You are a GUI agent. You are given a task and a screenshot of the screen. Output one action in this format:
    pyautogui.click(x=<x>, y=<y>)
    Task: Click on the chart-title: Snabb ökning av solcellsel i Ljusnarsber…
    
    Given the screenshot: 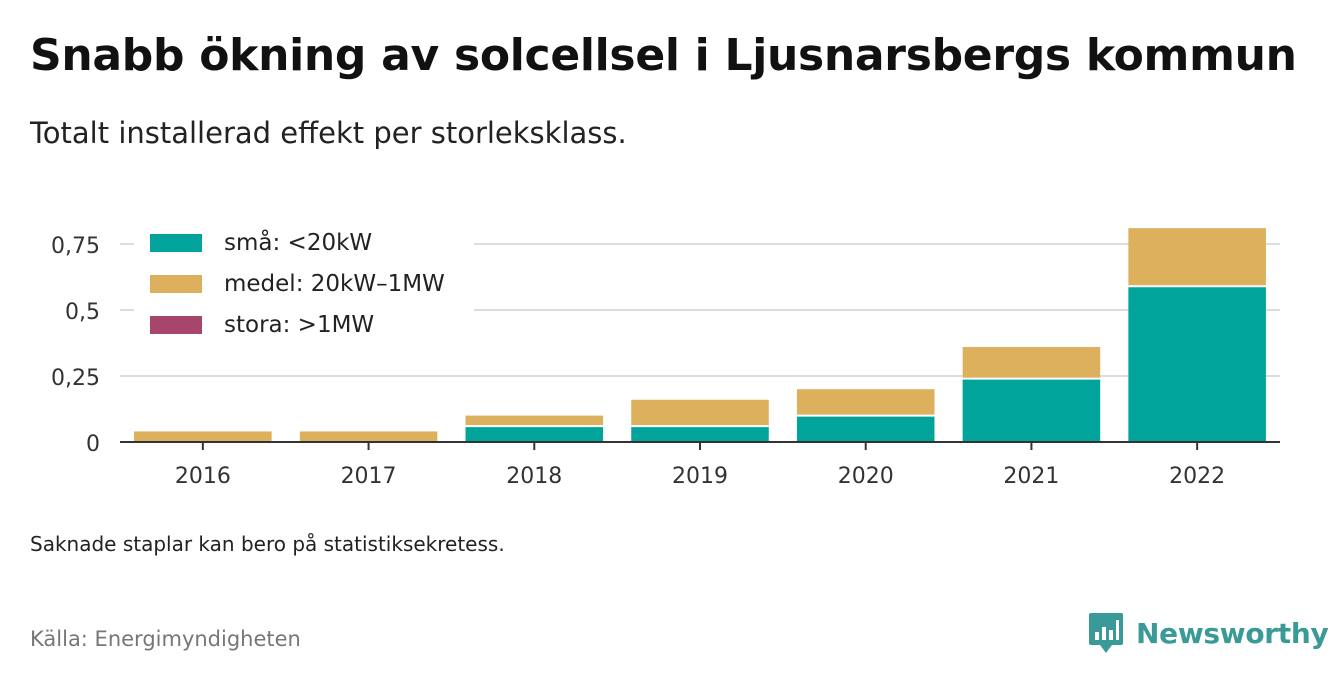 What is the action you would take?
    pyautogui.click(x=663, y=55)
    